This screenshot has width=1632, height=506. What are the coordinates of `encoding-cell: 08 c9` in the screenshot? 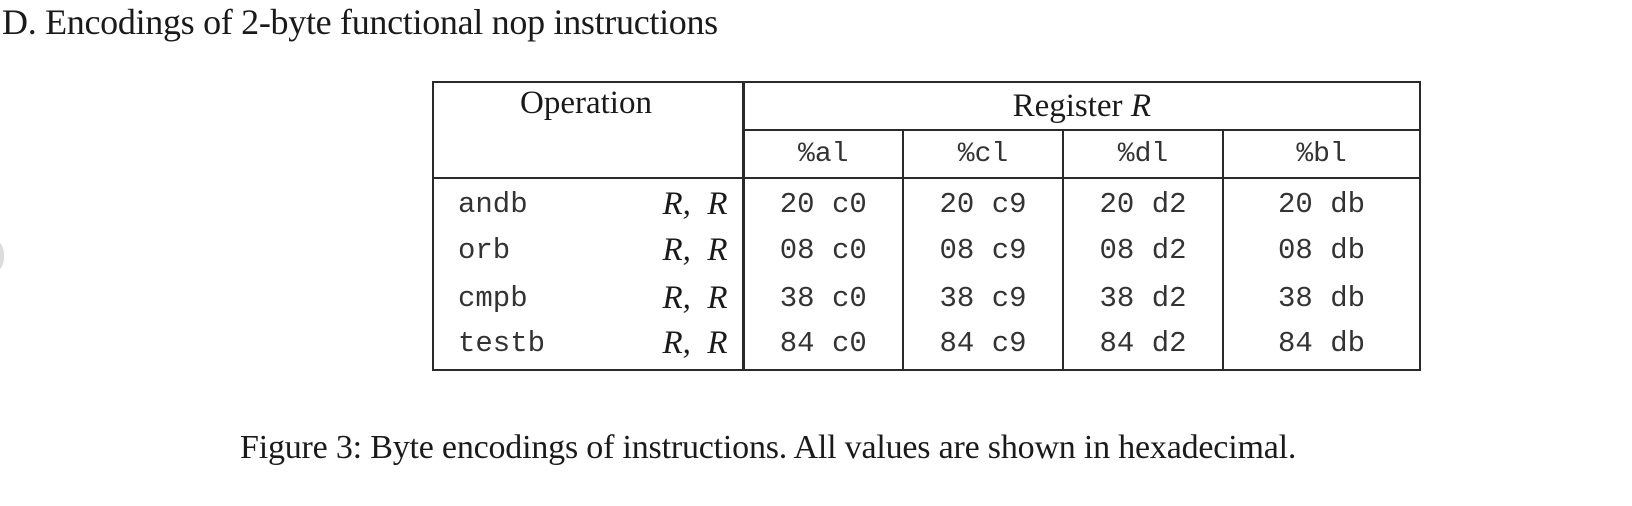 It's located at (983, 250).